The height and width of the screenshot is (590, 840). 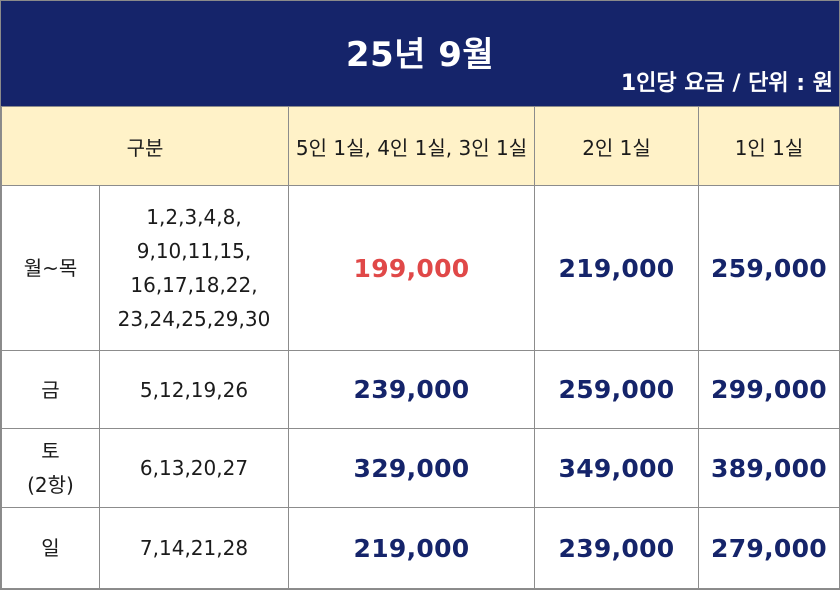 I want to click on table-header-row: 구분 5인 1실, 4인 1실, 3인 1실 2인 1실 1인 1실, so click(x=420, y=146).